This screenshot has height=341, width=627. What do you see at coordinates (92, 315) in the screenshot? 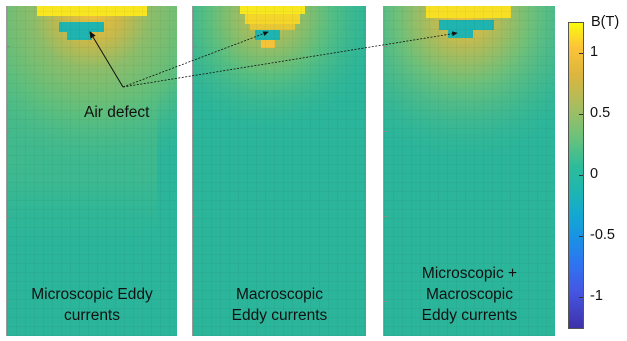
I see `caption-line: currents` at bounding box center [92, 315].